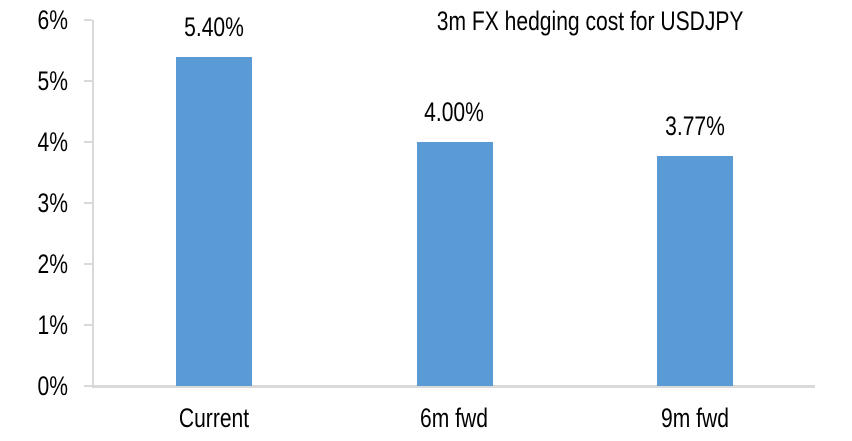 The image size is (852, 441). Describe the element at coordinates (590, 21) in the screenshot. I see `chart-title: 3m FX hedging cost for USDJPY` at that location.